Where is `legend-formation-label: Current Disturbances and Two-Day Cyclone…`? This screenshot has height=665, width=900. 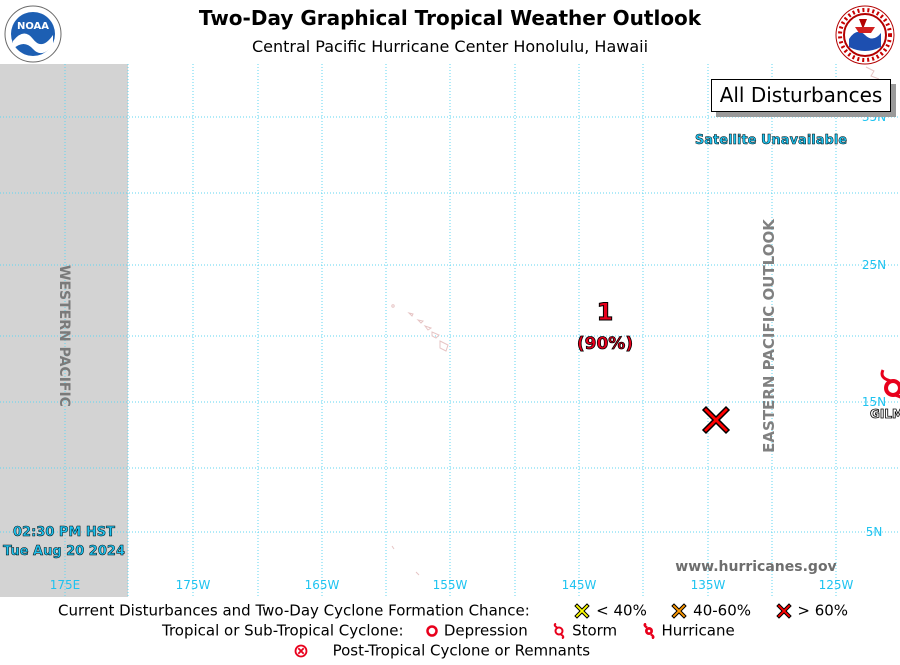 legend-formation-label: Current Disturbances and Two-Day Cyclone… is located at coordinates (294, 610).